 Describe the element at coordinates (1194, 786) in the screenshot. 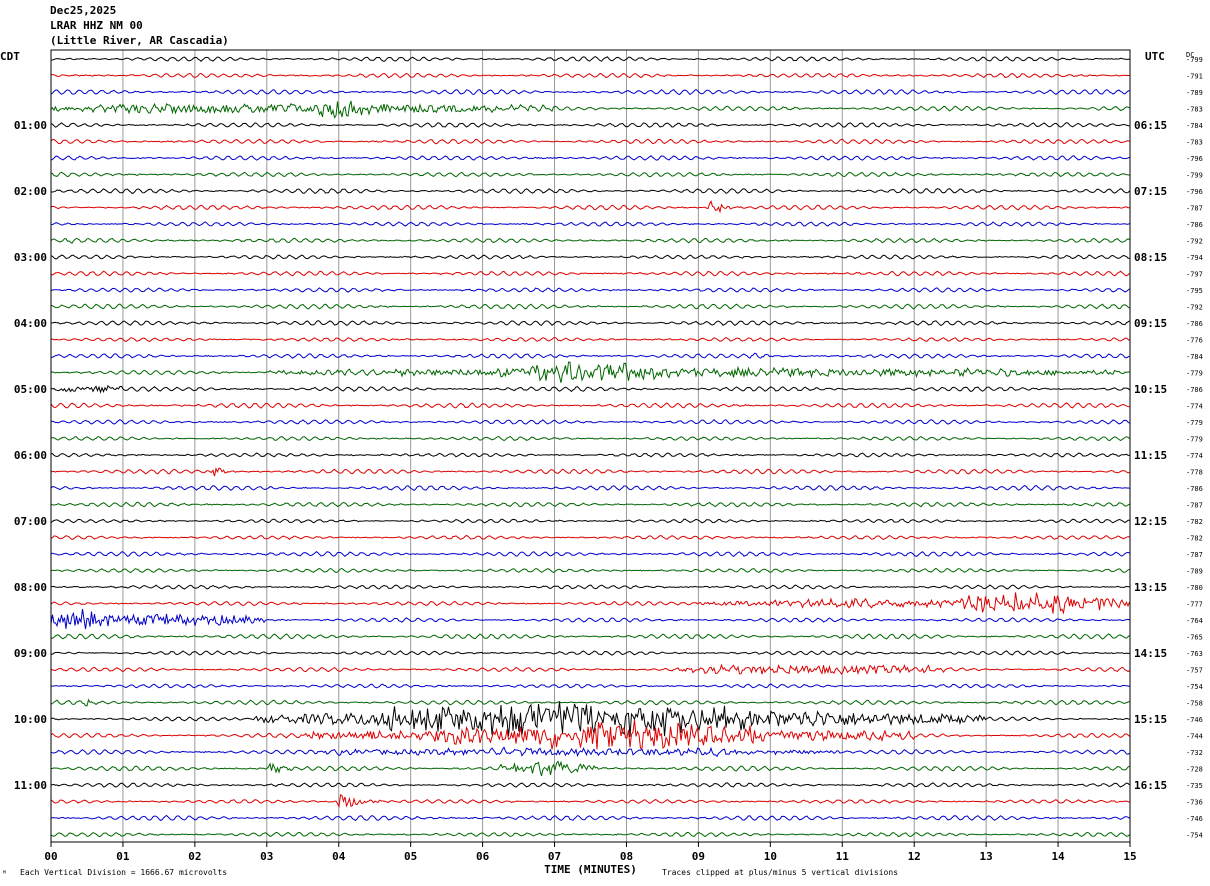

I see `dc-offset-label: -735` at that location.